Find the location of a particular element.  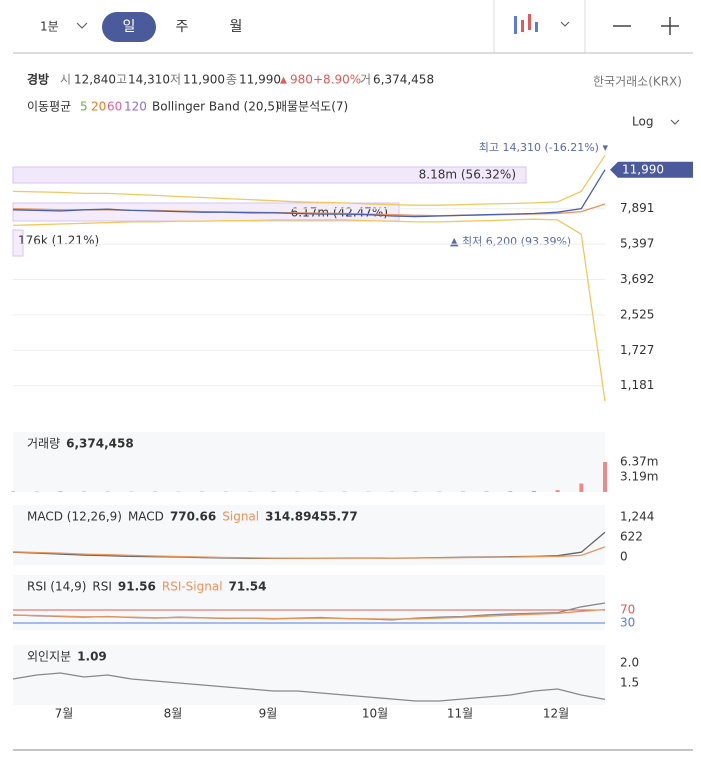

close: 11,990 is located at coordinates (260, 80).